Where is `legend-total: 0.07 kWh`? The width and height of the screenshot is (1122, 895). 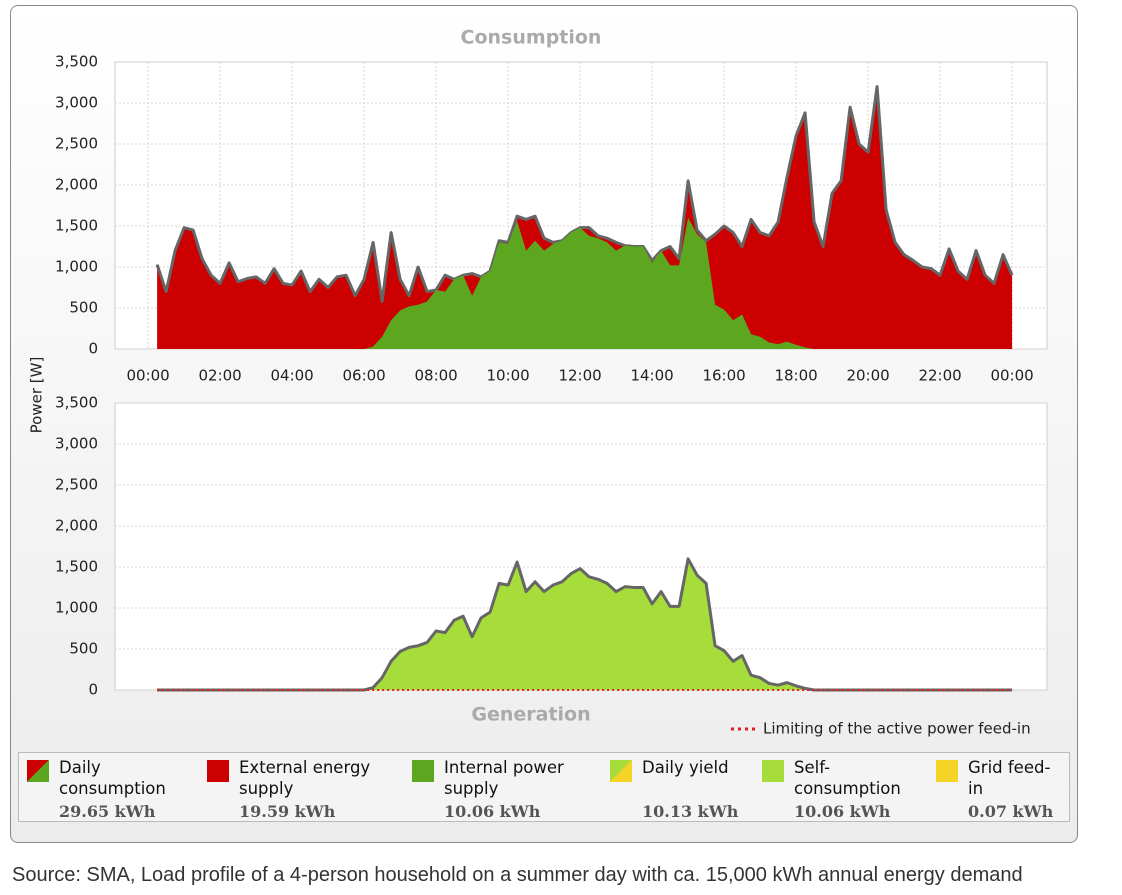 legend-total: 0.07 kWh is located at coordinates (1011, 811).